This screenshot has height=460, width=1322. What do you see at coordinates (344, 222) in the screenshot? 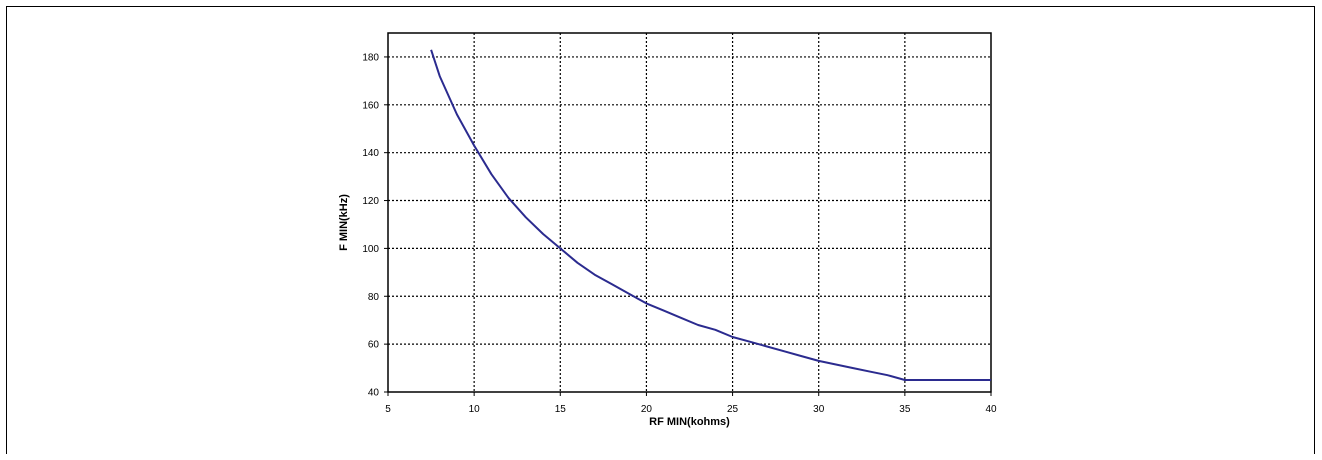
I see `y-axis-title: F MIN(kHz)` at bounding box center [344, 222].